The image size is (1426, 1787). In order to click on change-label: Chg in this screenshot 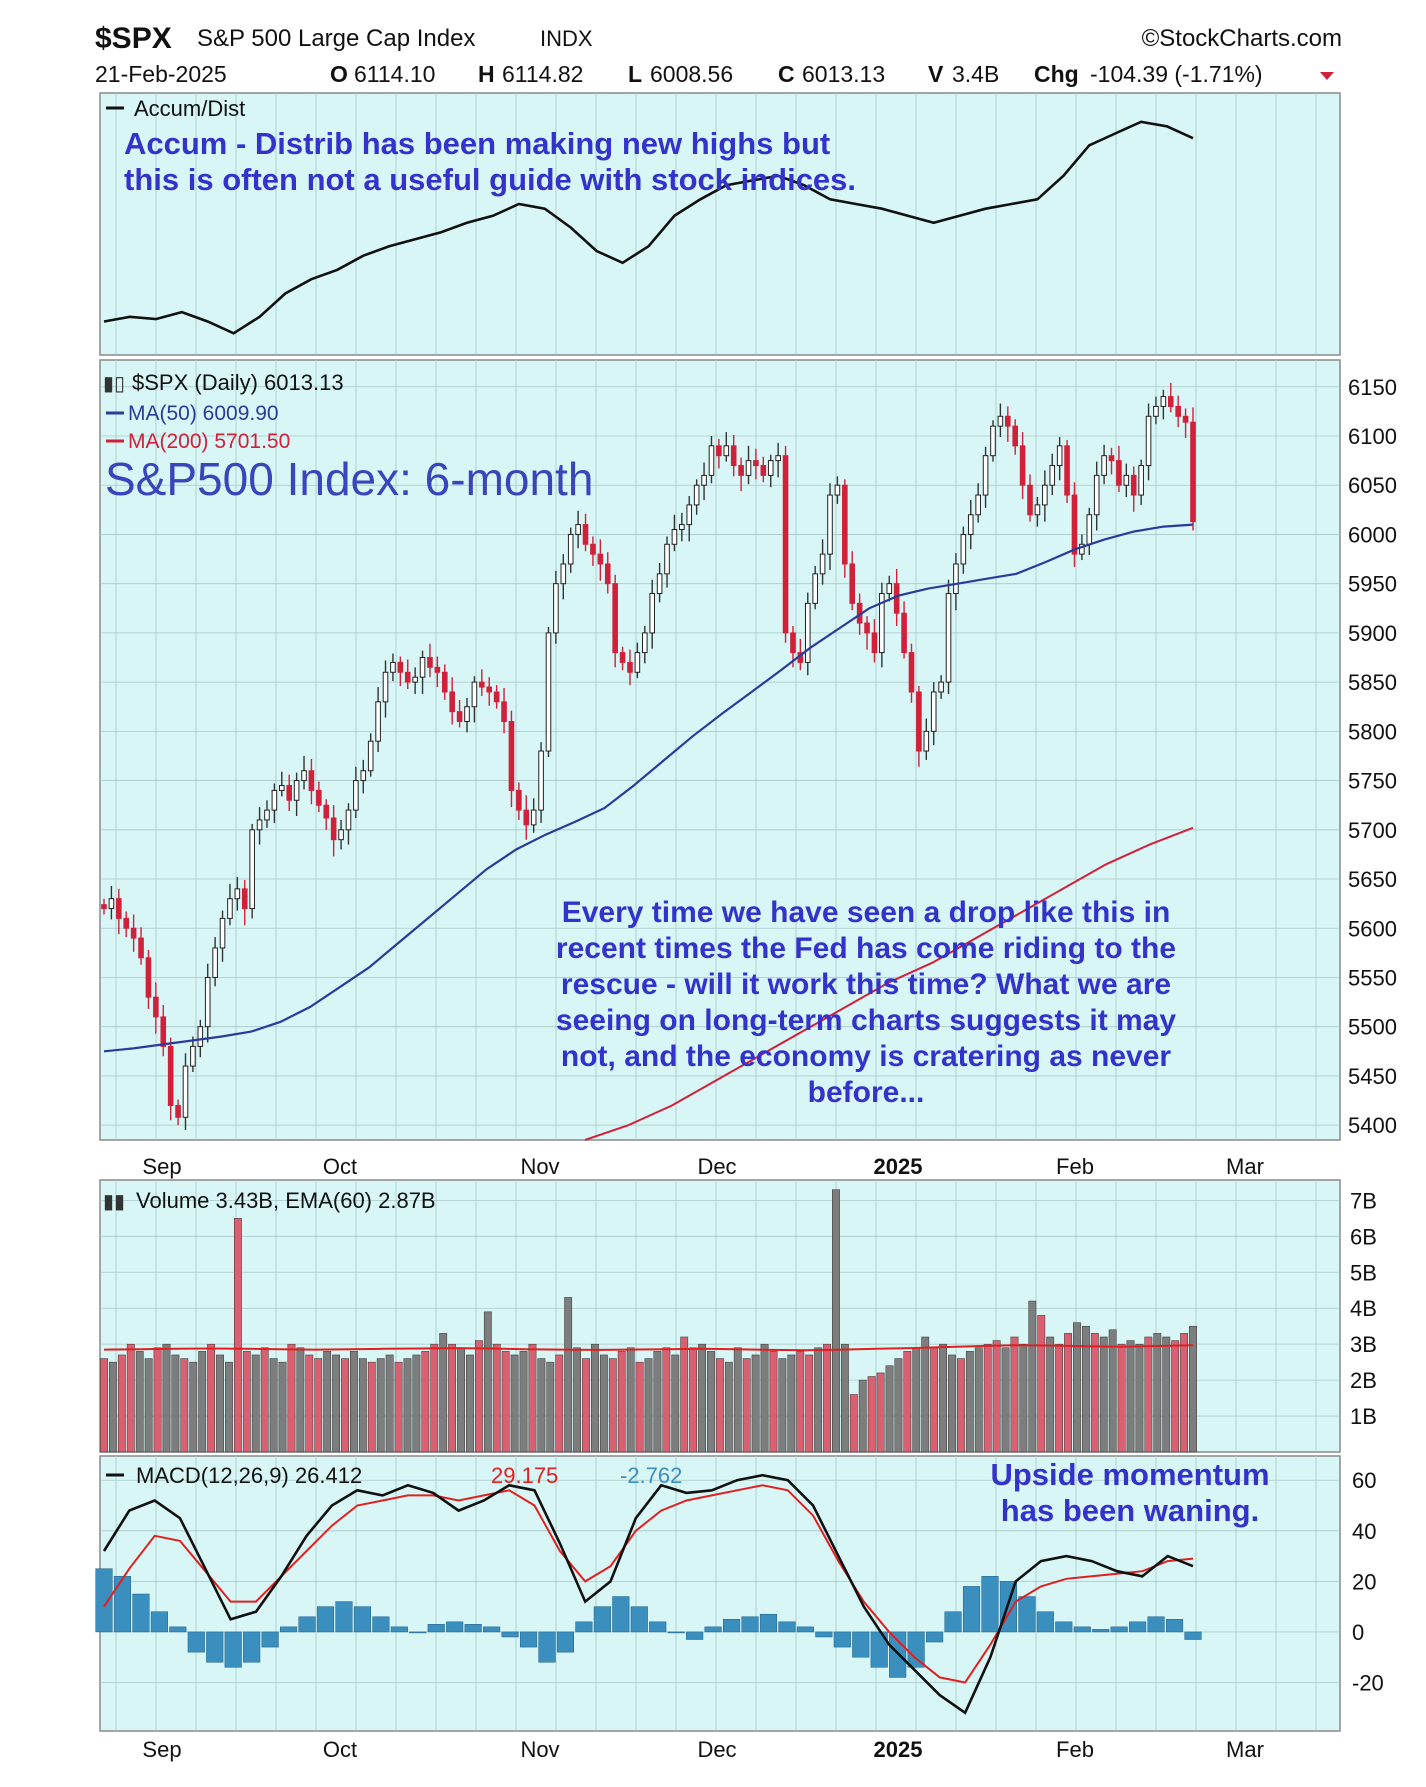, I will do `click(1056, 74)`.